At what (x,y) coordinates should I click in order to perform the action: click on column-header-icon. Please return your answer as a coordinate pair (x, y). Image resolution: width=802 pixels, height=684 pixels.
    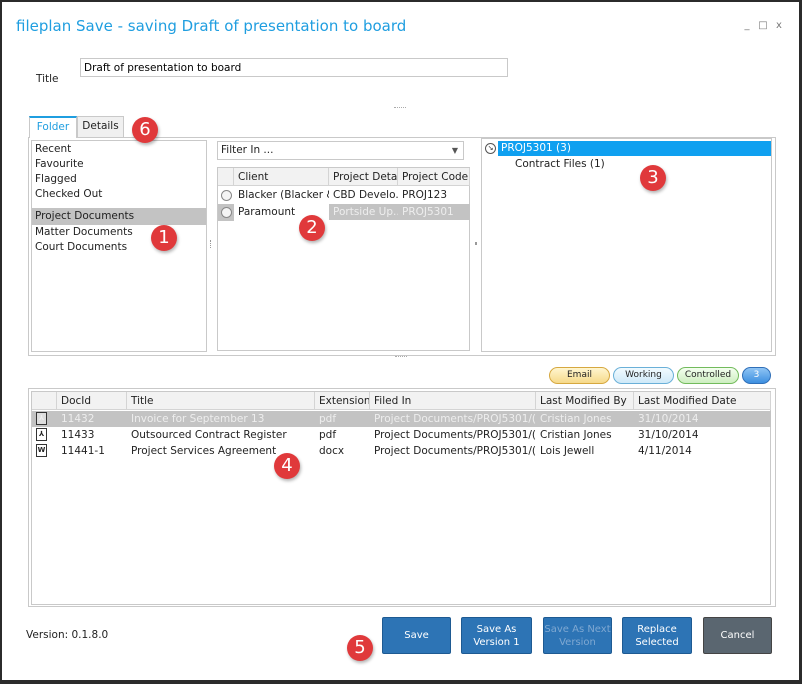
    Looking at the image, I should click on (44, 401).